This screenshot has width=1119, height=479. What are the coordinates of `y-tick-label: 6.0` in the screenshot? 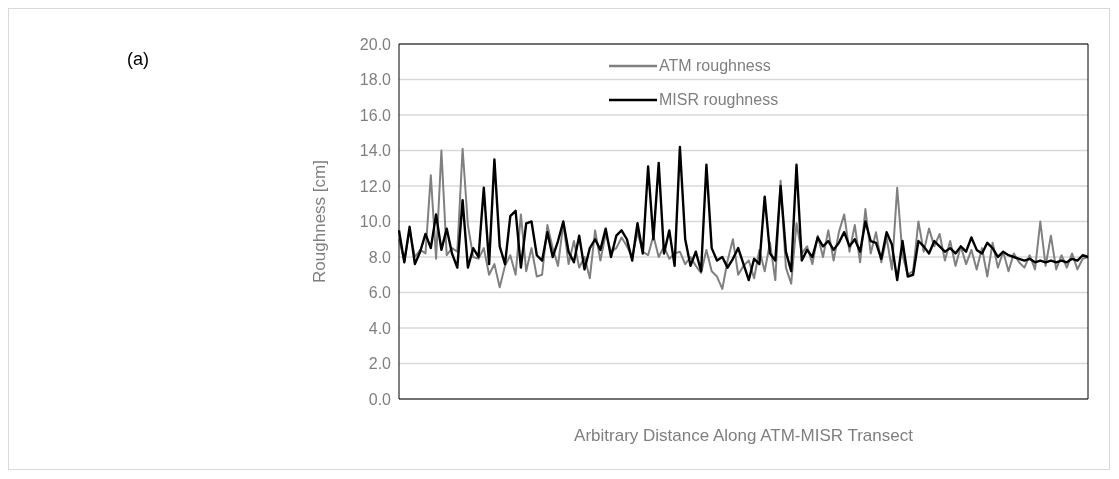 It's located at (380, 293).